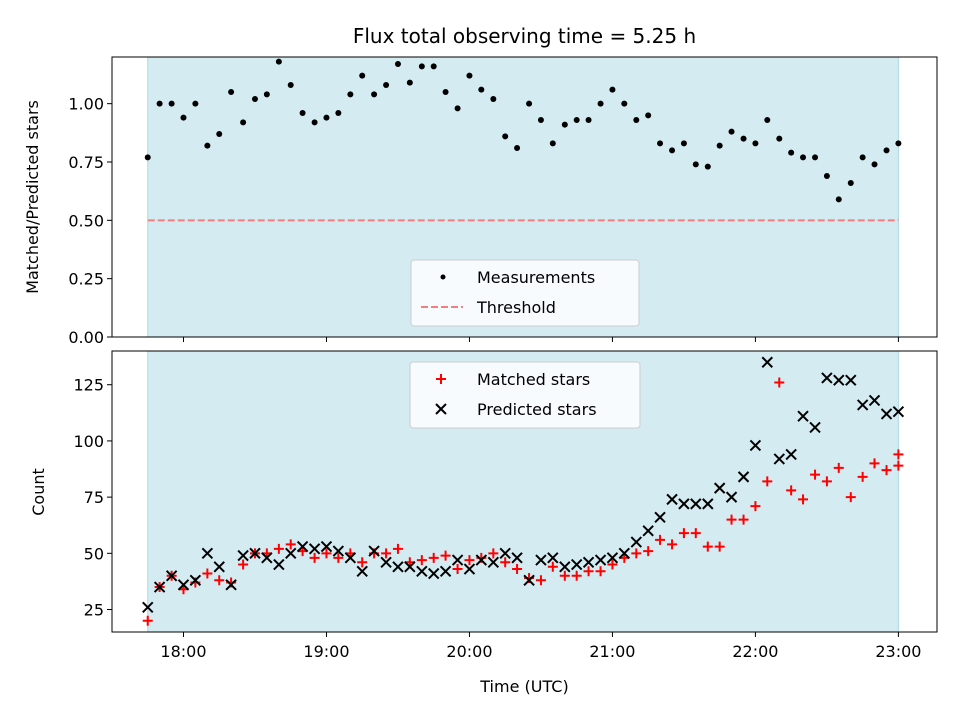 This screenshot has height=720, width=960. What do you see at coordinates (88, 385) in the screenshot?
I see `y-tick-label: 125` at bounding box center [88, 385].